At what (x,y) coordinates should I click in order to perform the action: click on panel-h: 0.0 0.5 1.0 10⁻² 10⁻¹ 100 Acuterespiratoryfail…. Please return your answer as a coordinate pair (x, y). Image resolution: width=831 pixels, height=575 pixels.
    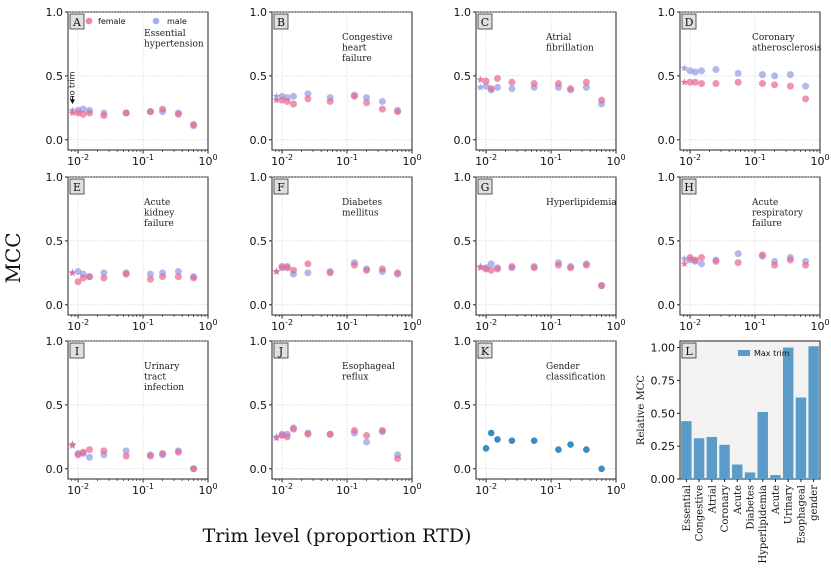
    Looking at the image, I should click on (744, 252).